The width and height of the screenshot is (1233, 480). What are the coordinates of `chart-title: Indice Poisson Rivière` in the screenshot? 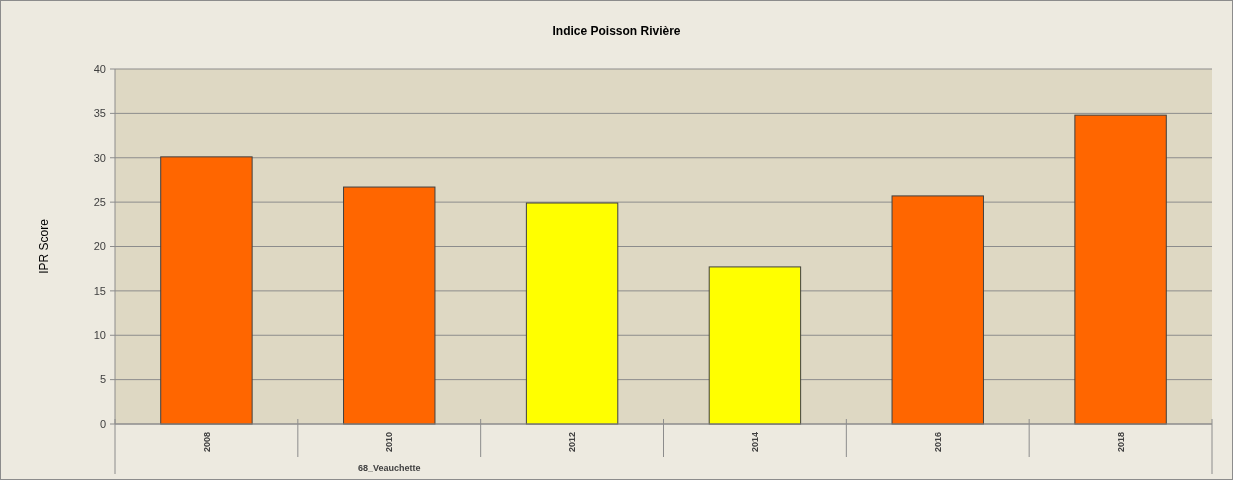 It's located at (616, 31).